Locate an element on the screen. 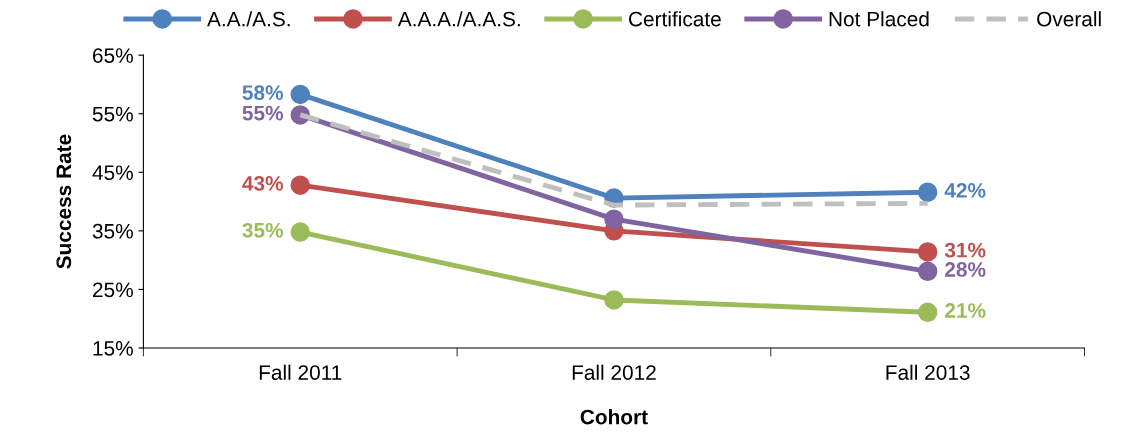  data-label: 42% is located at coordinates (965, 190).